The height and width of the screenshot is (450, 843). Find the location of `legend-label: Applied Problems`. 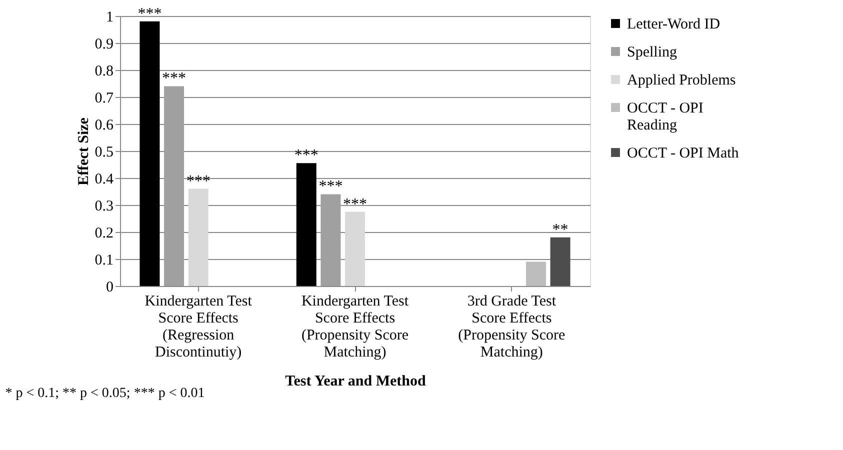

legend-label: Applied Problems is located at coordinates (681, 80).